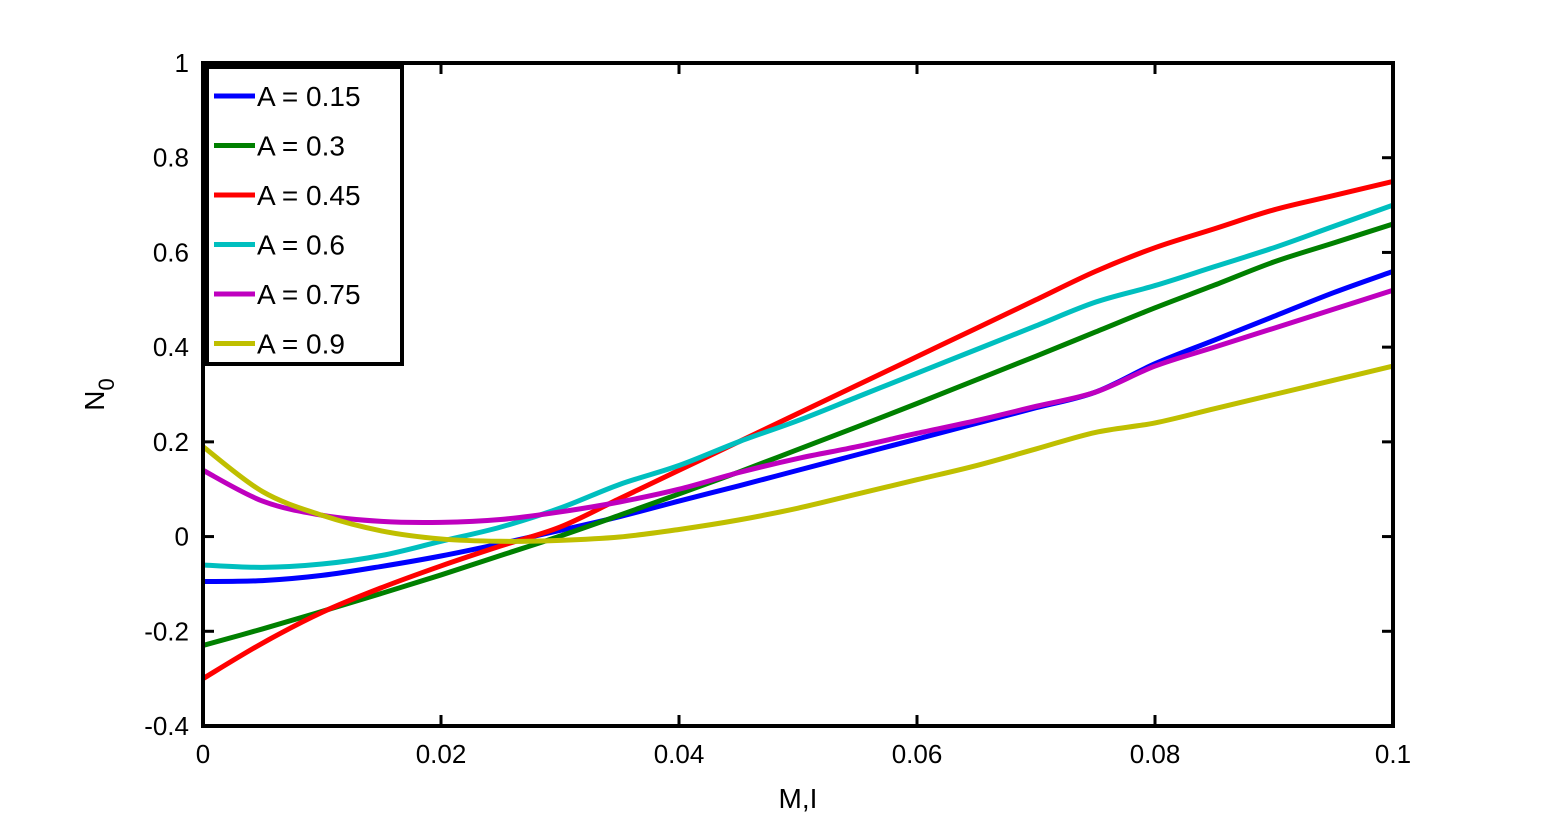 This screenshot has height=821, width=1543. What do you see at coordinates (441, 754) in the screenshot?
I see `x-tick-label: 0.02` at bounding box center [441, 754].